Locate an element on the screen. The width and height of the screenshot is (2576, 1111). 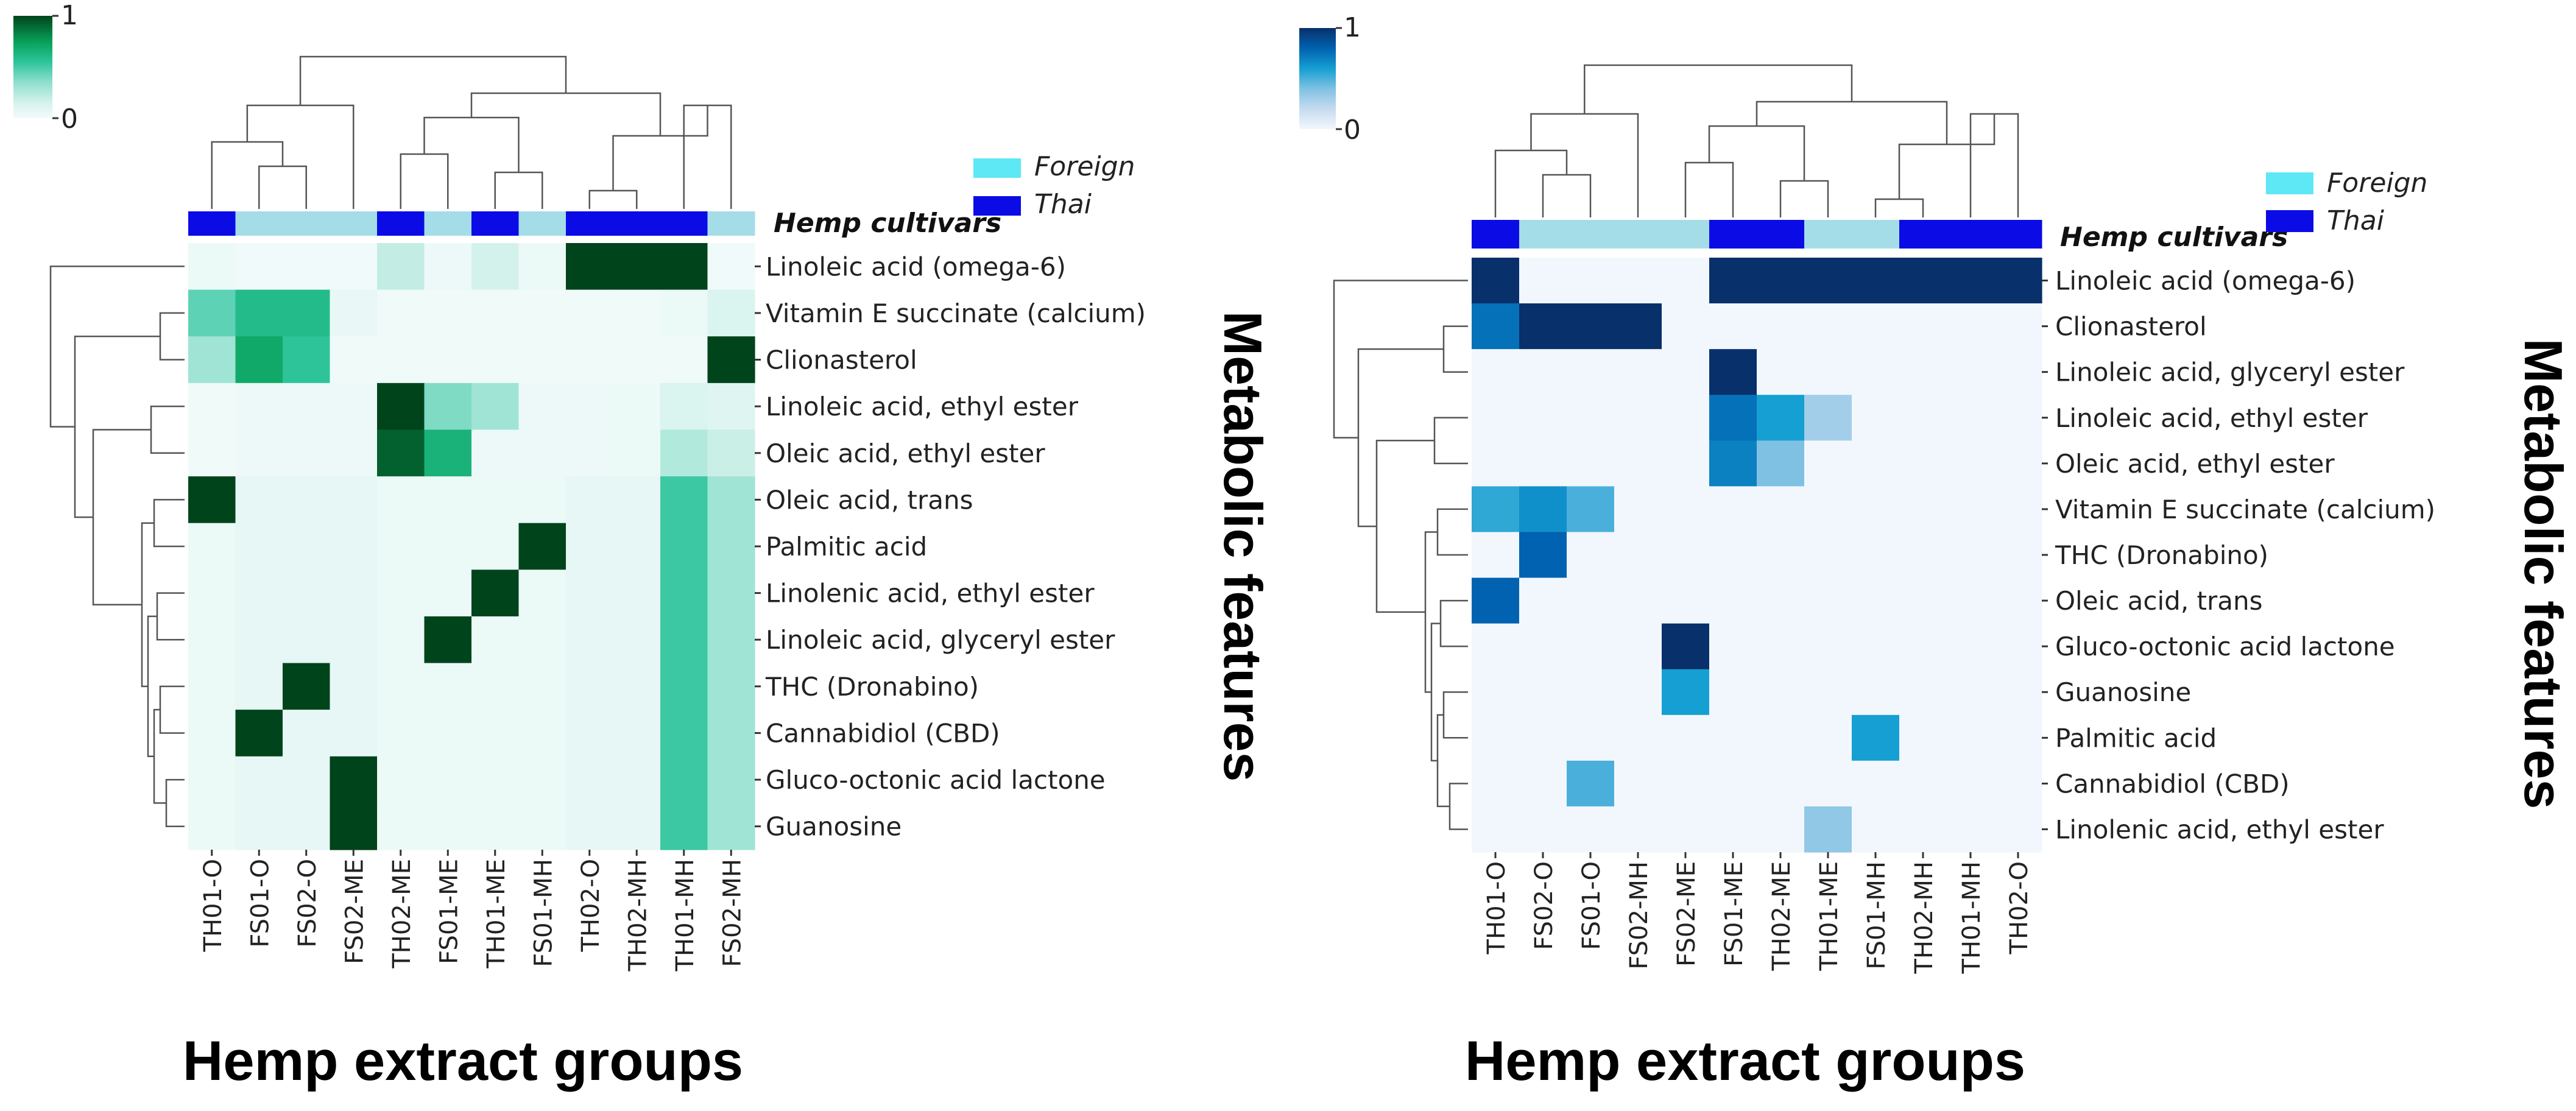
column-label: FS02-O is located at coordinates (308, 903).